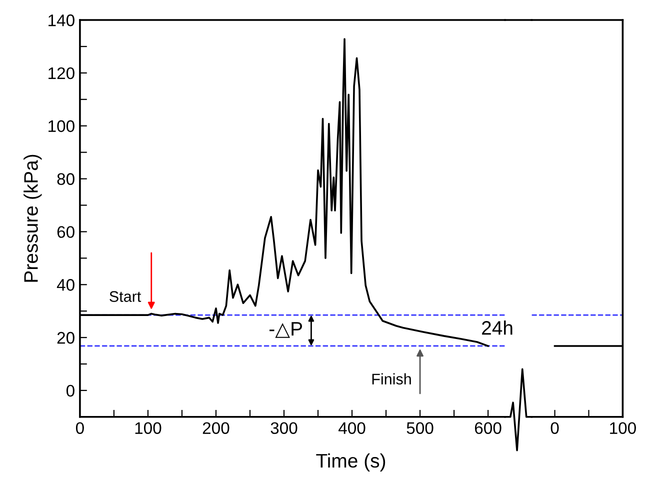  Describe the element at coordinates (65, 285) in the screenshot. I see `y-tick-label: 40` at that location.